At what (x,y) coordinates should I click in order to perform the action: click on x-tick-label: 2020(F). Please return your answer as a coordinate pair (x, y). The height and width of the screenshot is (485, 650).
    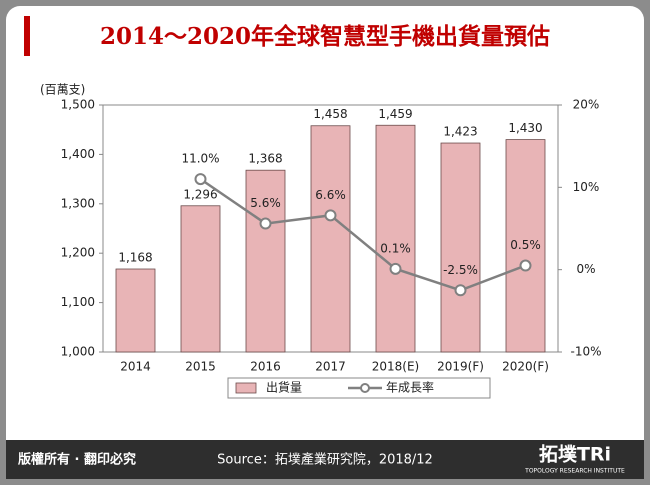
    Looking at the image, I should click on (525, 367).